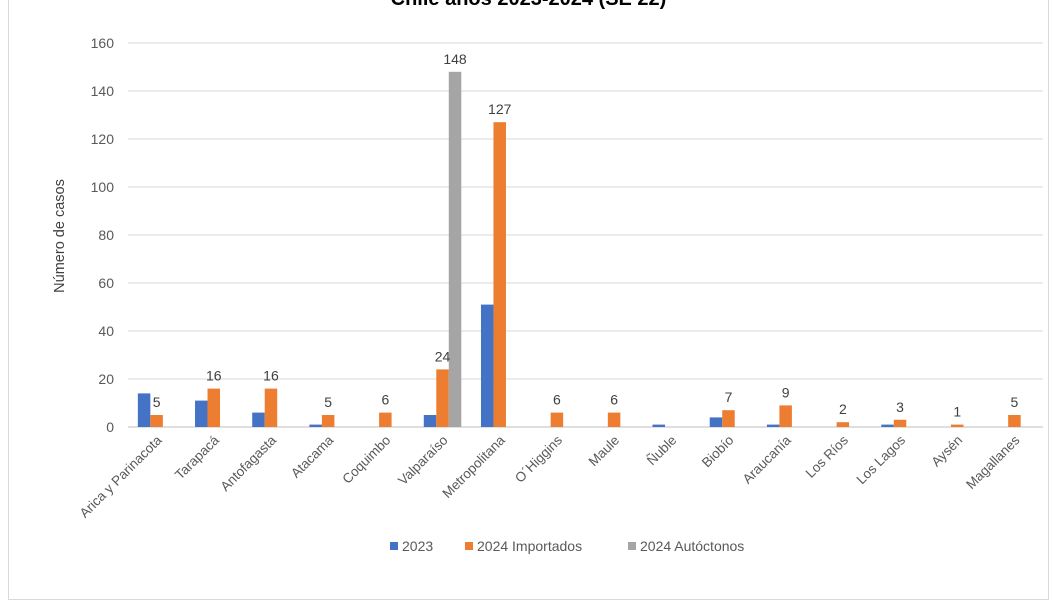 The width and height of the screenshot is (1057, 607). Describe the element at coordinates (106, 379) in the screenshot. I see `y-tick-label: 20` at that location.